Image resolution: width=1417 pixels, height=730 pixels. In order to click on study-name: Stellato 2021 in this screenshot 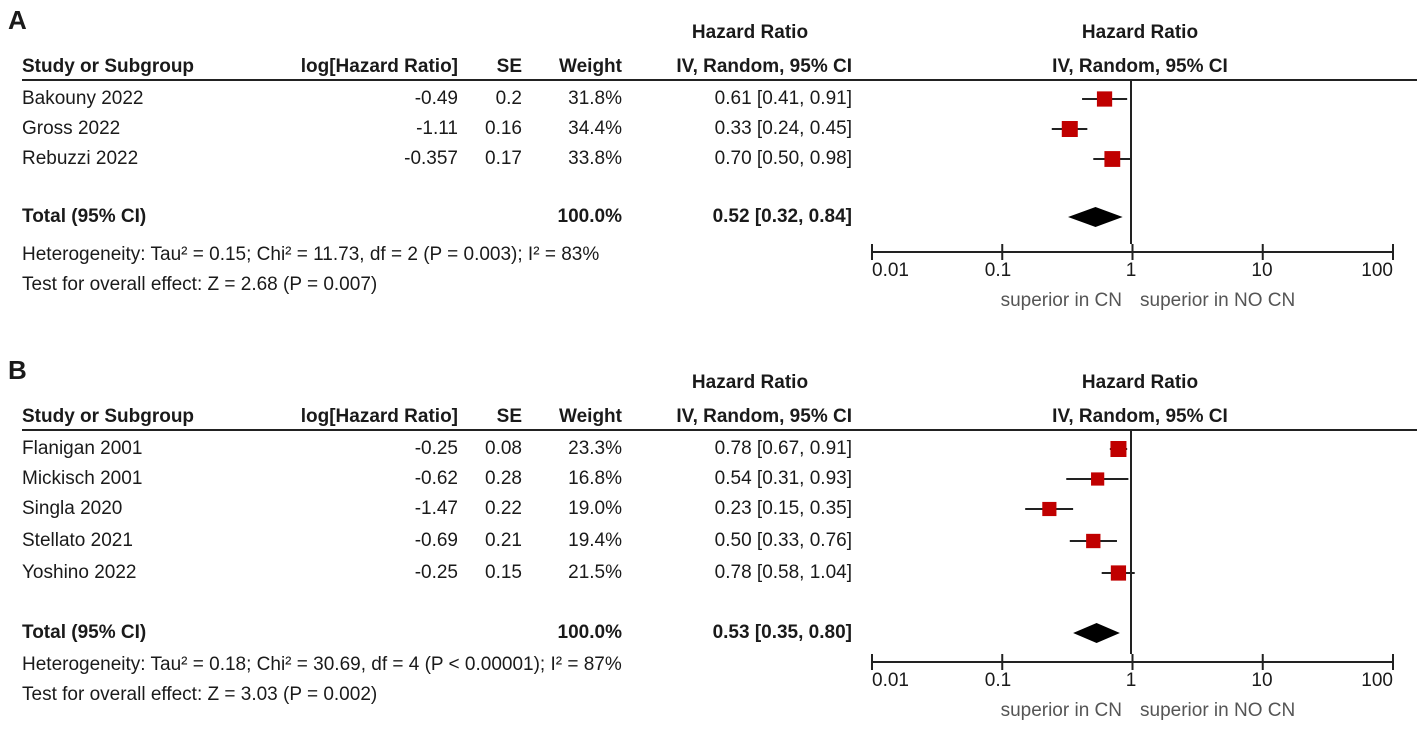, I will do `click(77, 540)`.